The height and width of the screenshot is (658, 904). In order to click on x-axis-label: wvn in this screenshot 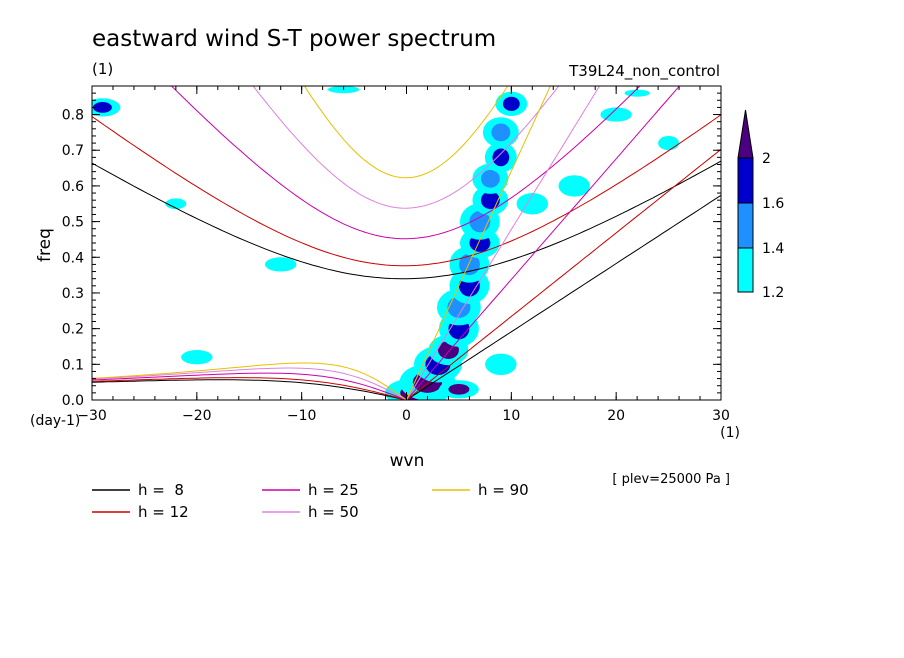, I will do `click(407, 461)`.